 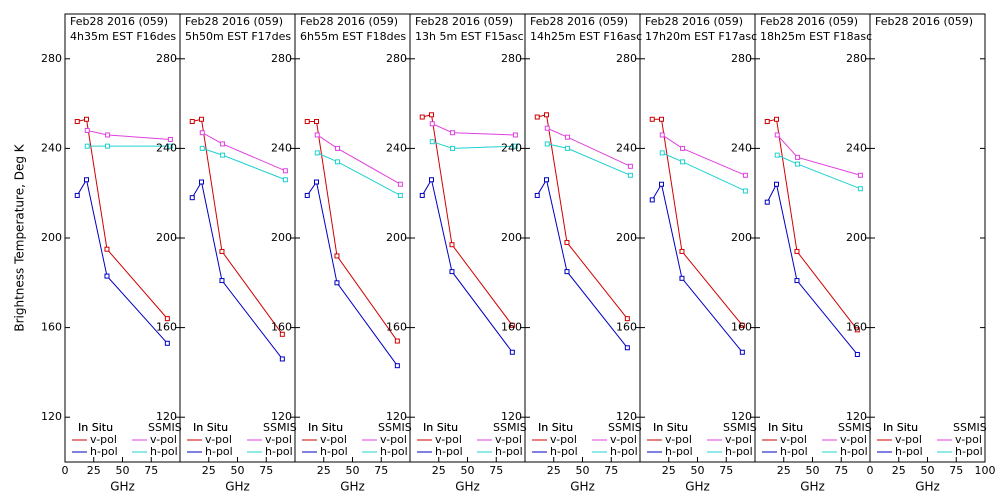 I want to click on panel-subtitle: 18h25m EST F18asc, so click(x=816, y=36).